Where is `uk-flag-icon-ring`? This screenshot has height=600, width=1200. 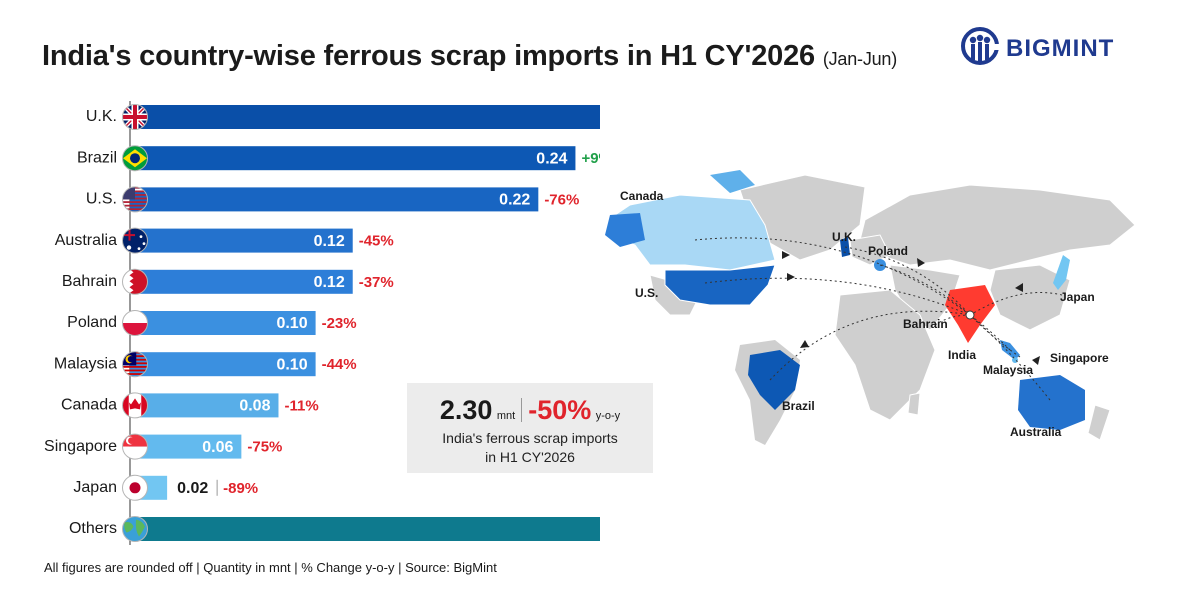
uk-flag-icon-ring is located at coordinates (135, 117).